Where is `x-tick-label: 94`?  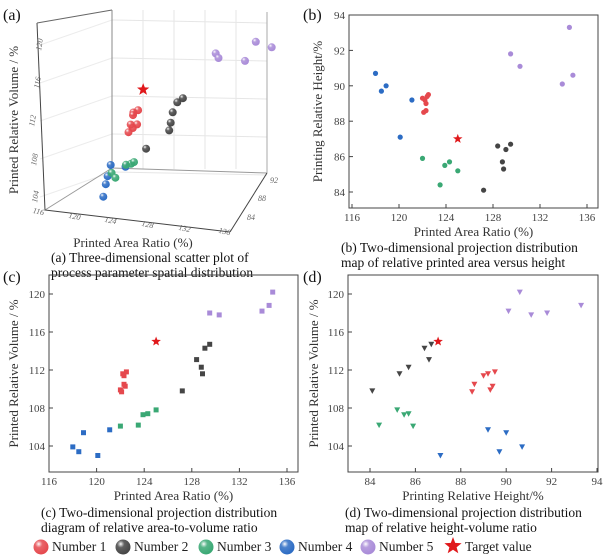
x-tick-label: 94 is located at coordinates (598, 482).